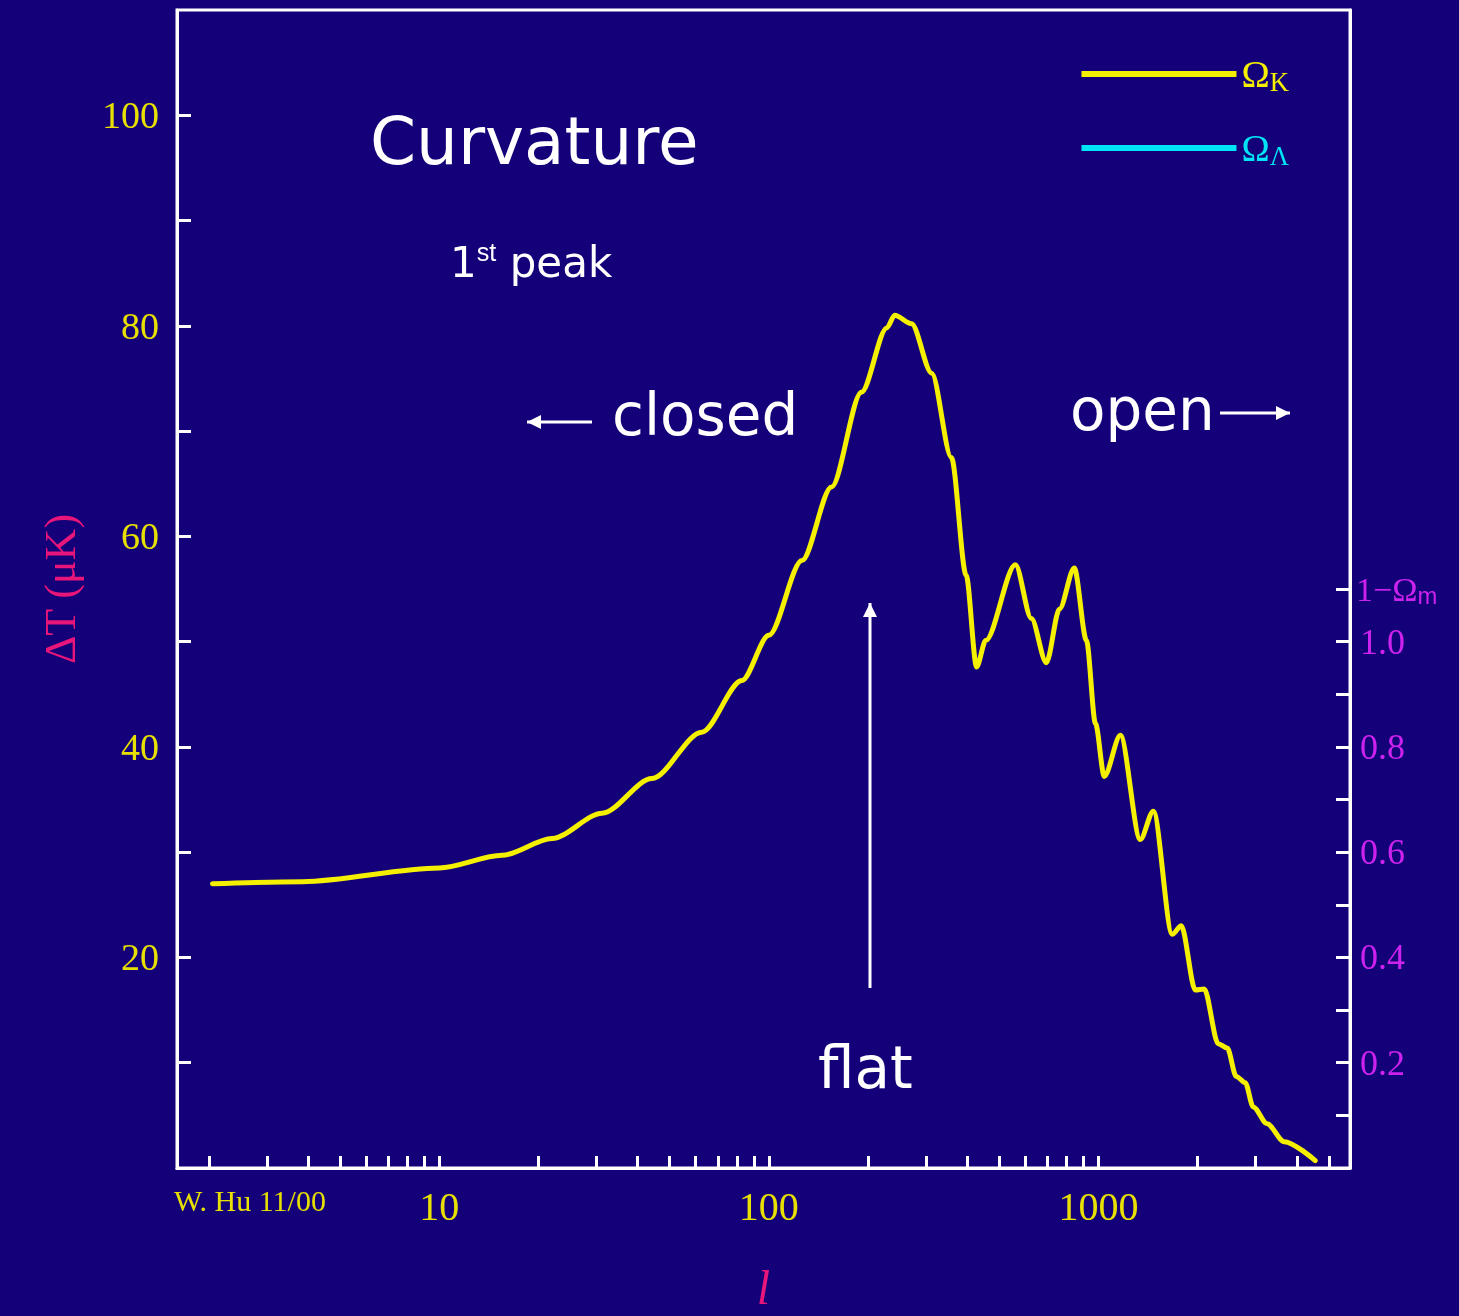 This screenshot has width=1459, height=1316. I want to click on y-tick-label: 100, so click(130, 115).